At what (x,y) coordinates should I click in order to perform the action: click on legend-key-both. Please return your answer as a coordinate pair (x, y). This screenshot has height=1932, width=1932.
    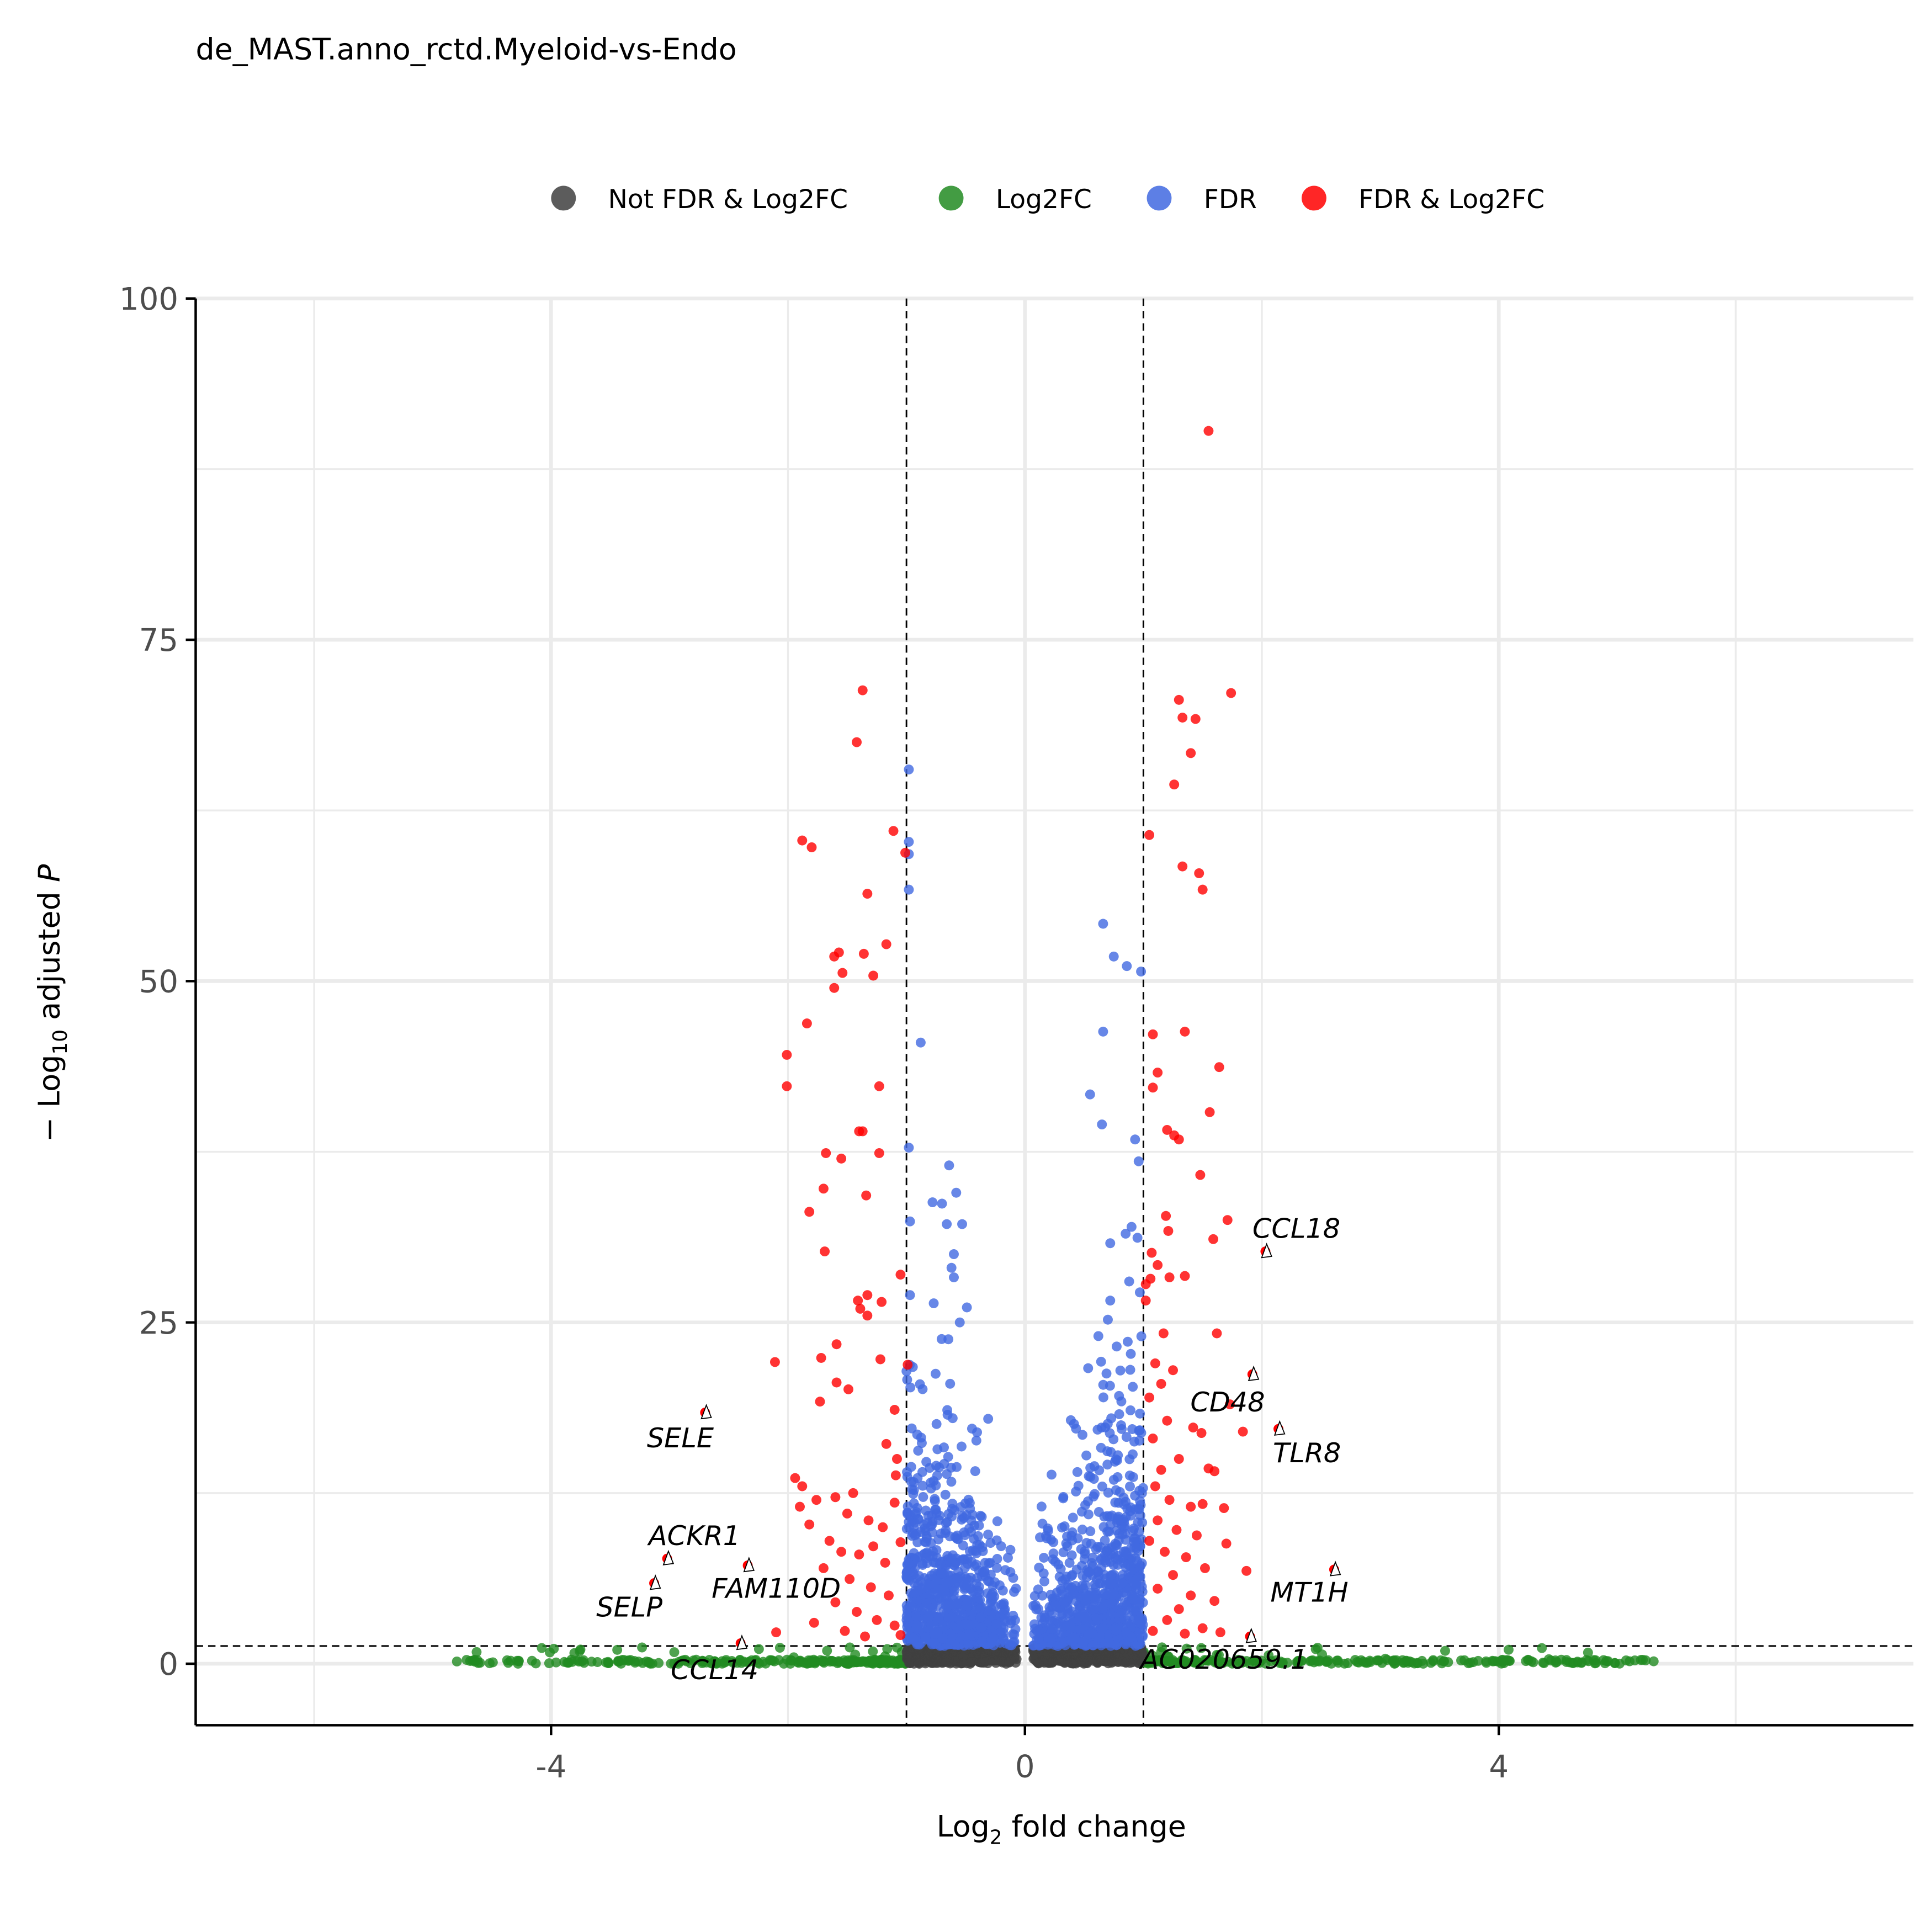
    Looking at the image, I should click on (1314, 198).